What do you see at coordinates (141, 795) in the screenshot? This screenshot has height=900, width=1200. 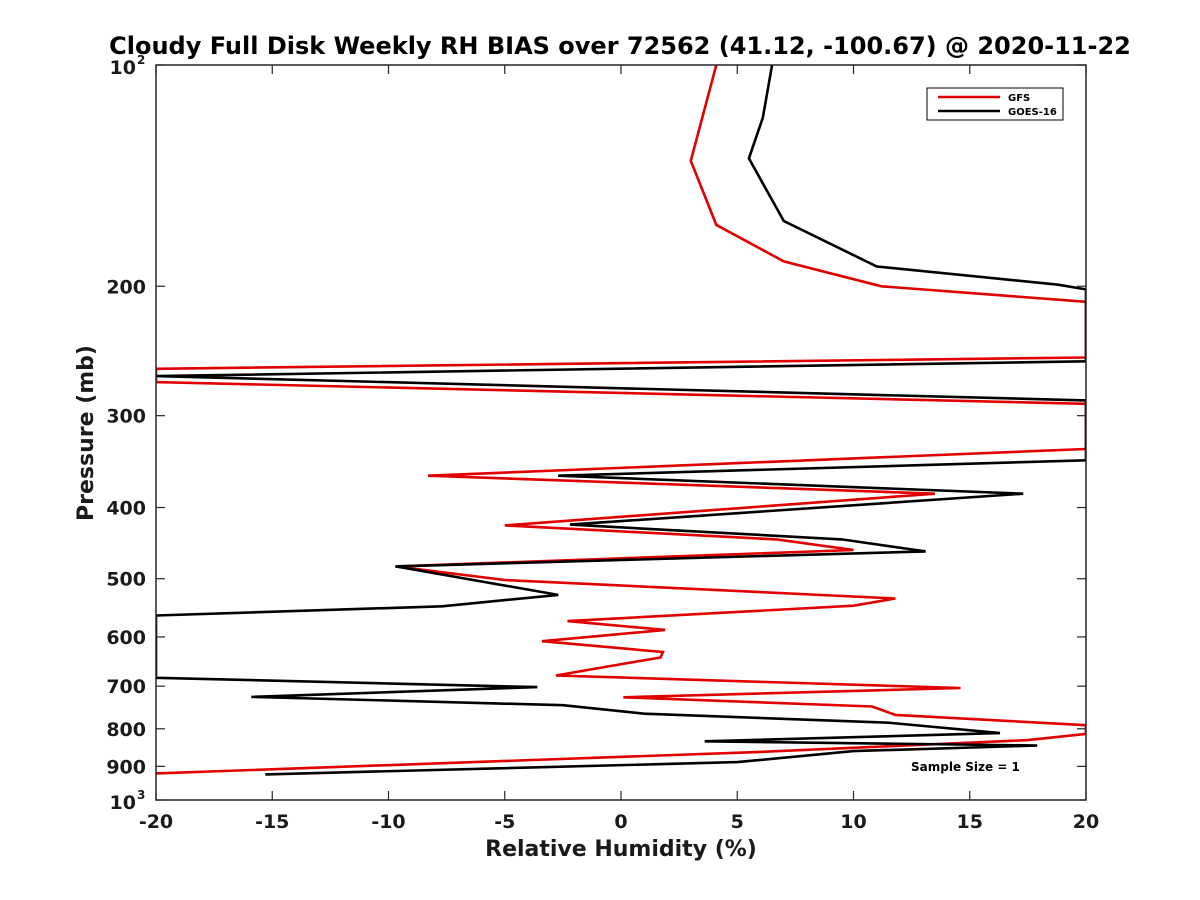 I see `y-tick-exponent: 3` at bounding box center [141, 795].